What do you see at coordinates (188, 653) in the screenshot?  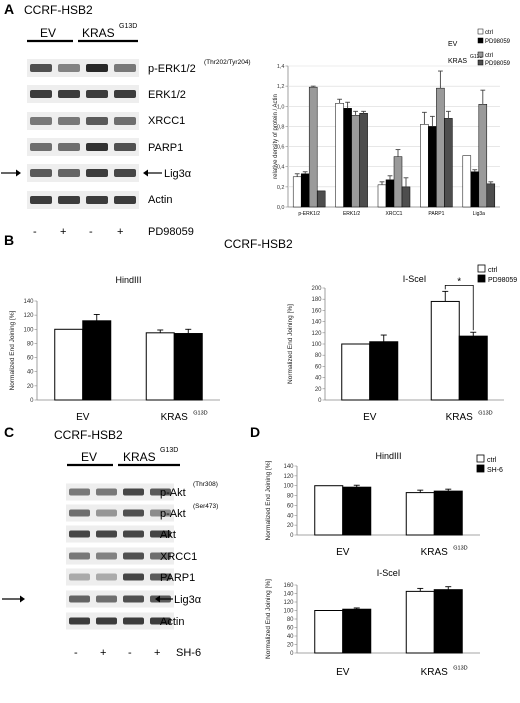 I see `panel-c-treatment: SH-6` at bounding box center [188, 653].